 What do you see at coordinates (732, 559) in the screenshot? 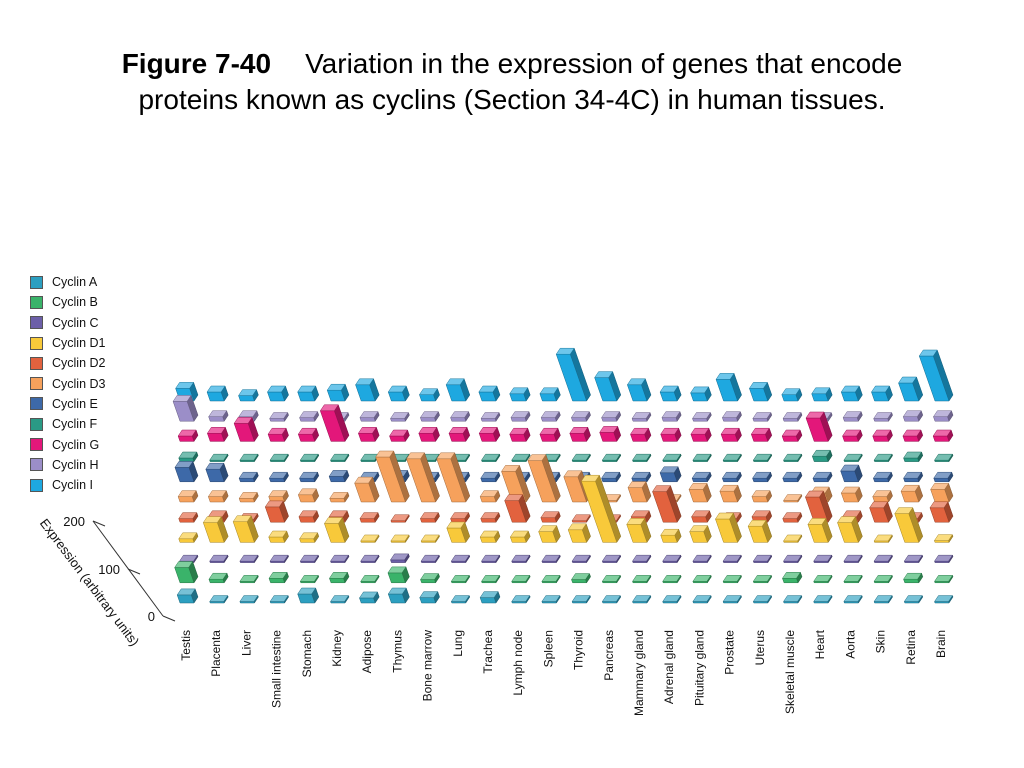
I see `bar-cyclin-c-prostate` at bounding box center [732, 559].